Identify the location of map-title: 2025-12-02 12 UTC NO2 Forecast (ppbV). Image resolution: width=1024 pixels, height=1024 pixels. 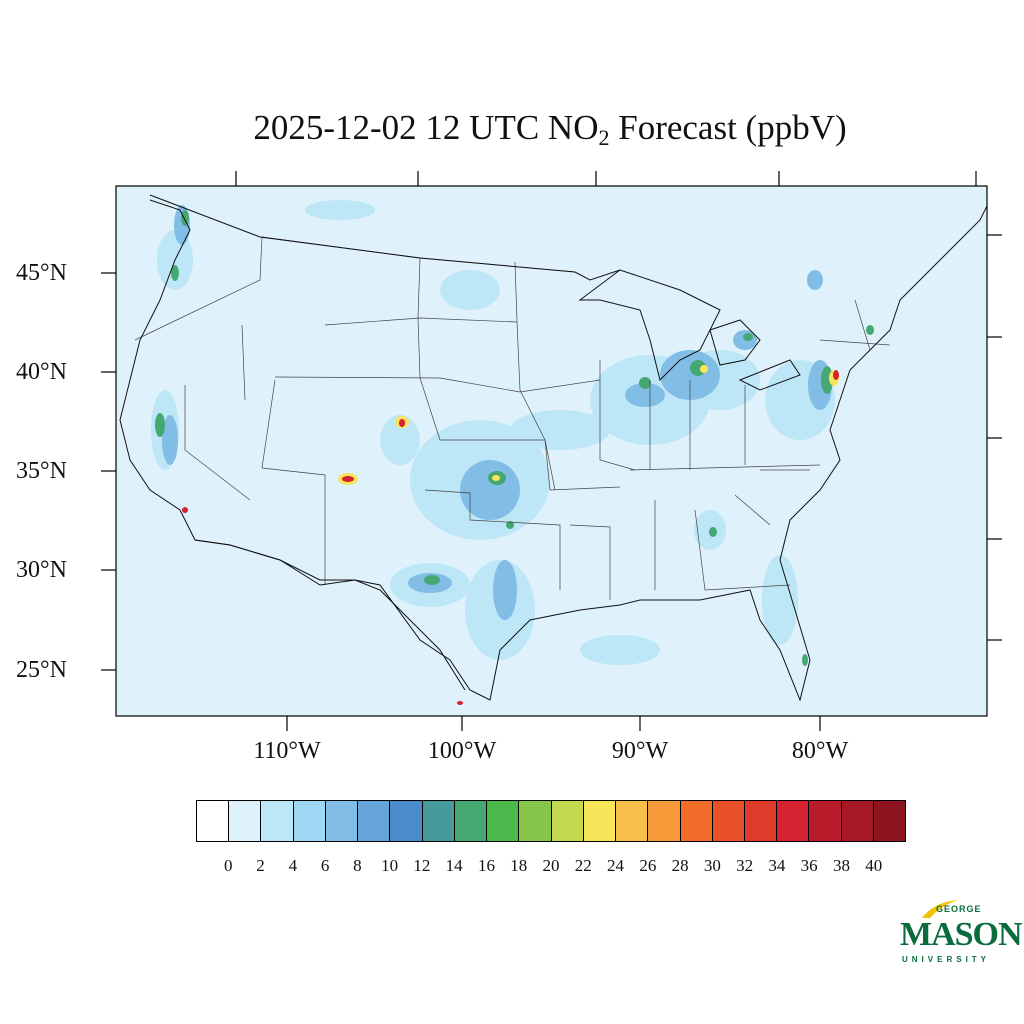
(512, 129).